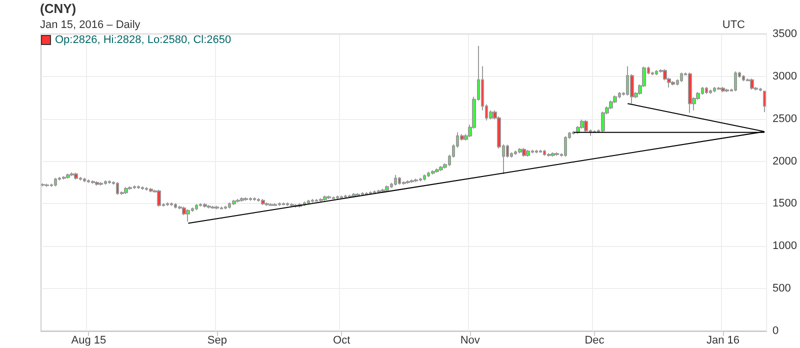  Describe the element at coordinates (733, 25) in the screenshot. I see `text: UTC` at that location.